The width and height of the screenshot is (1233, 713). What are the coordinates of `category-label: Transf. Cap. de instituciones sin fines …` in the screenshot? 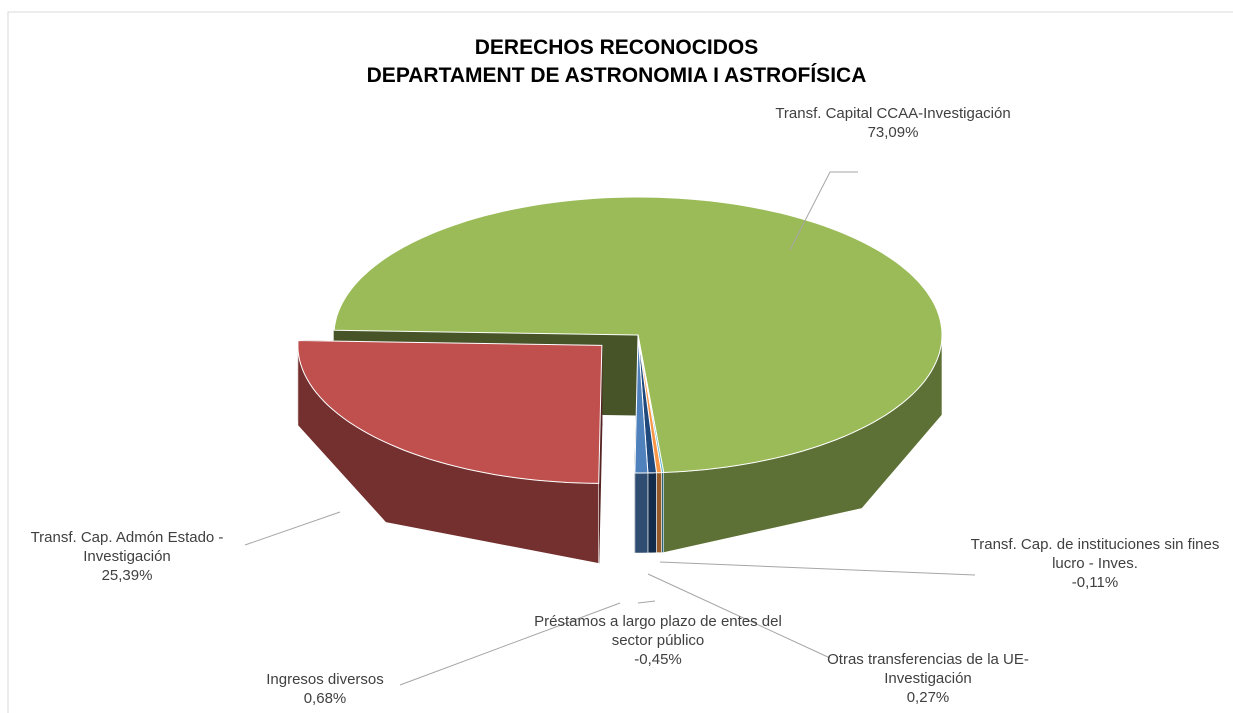 It's located at (1095, 554).